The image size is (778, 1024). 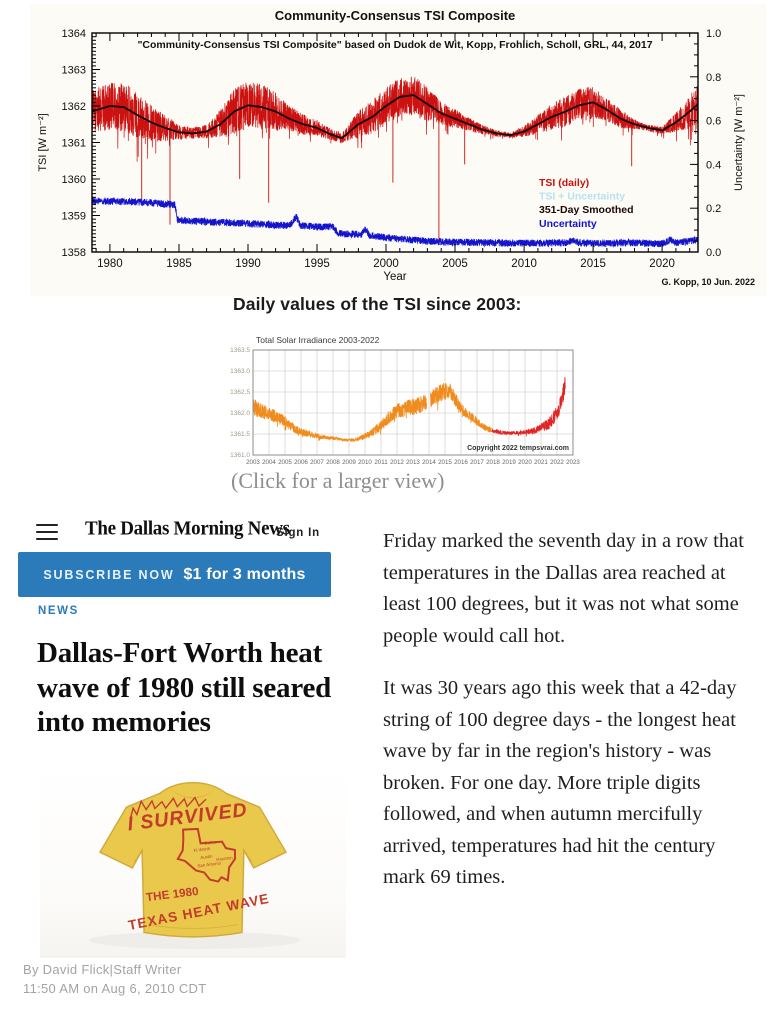 What do you see at coordinates (413, 462) in the screenshot?
I see `x-tick-label: 2013` at bounding box center [413, 462].